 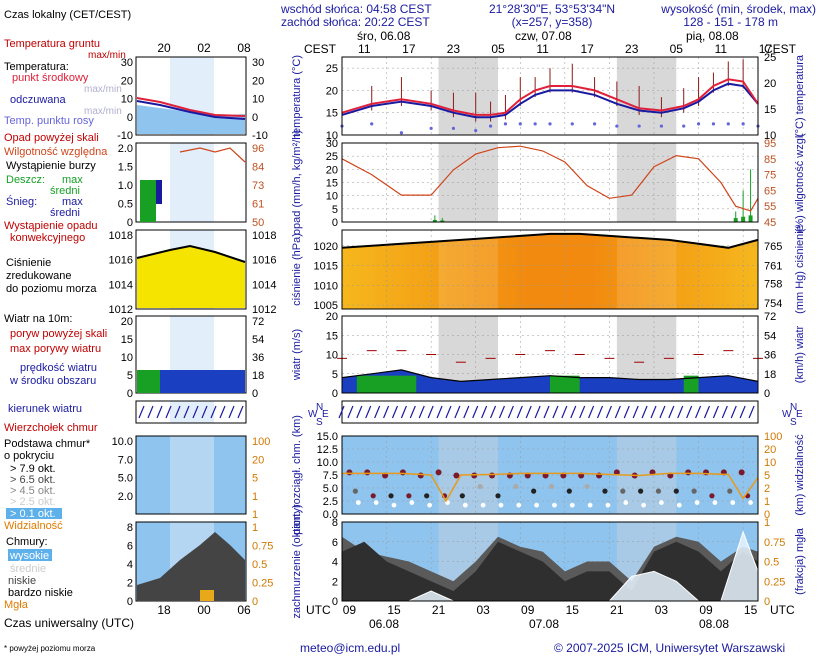 I want to click on legend-ytick: 15, so click(x=127, y=340).